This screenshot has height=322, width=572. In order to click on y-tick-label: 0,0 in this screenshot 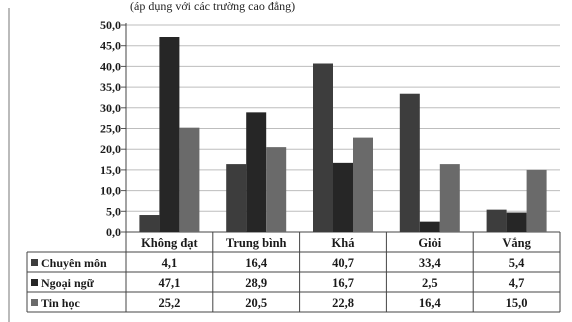, I will do `click(113, 232)`.